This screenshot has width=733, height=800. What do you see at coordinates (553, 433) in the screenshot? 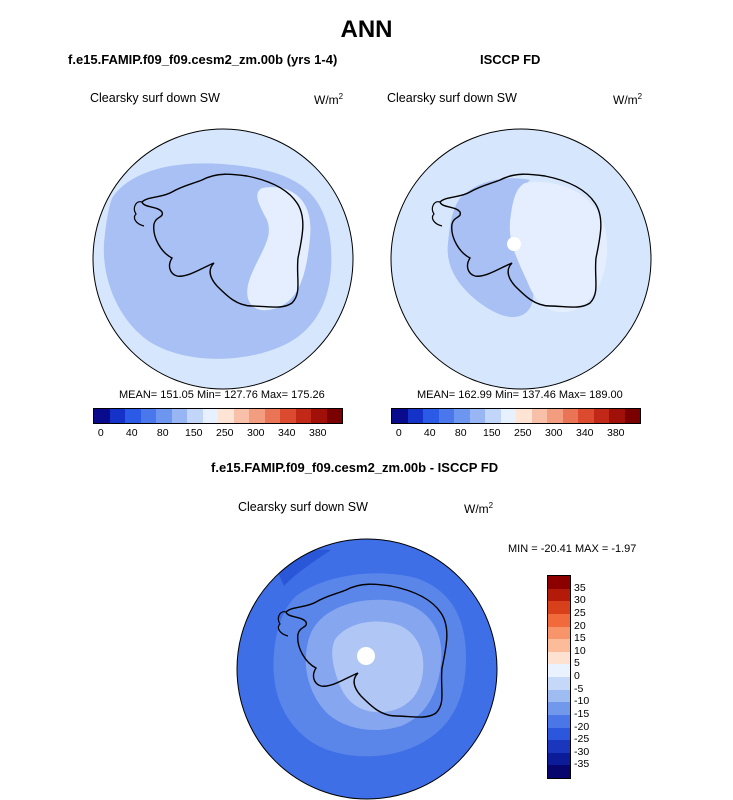
I see `colorbar-tick-label: 300` at bounding box center [553, 433].